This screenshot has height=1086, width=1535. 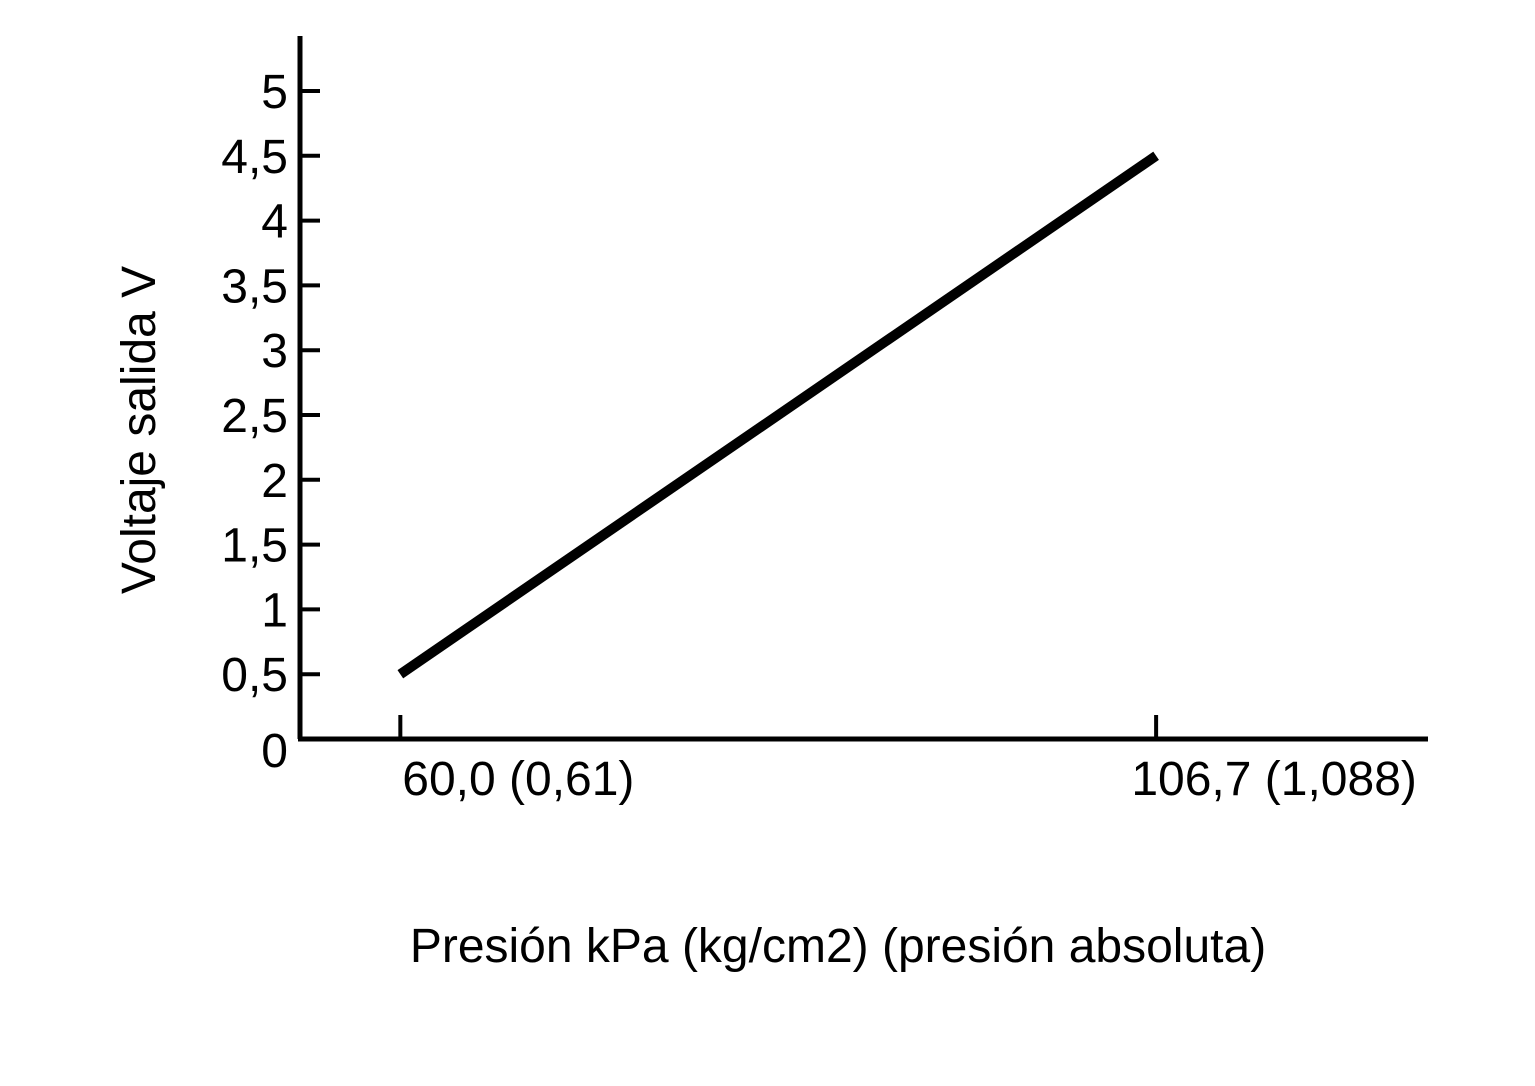 What do you see at coordinates (274, 481) in the screenshot?
I see `y-tick-label: 2` at bounding box center [274, 481].